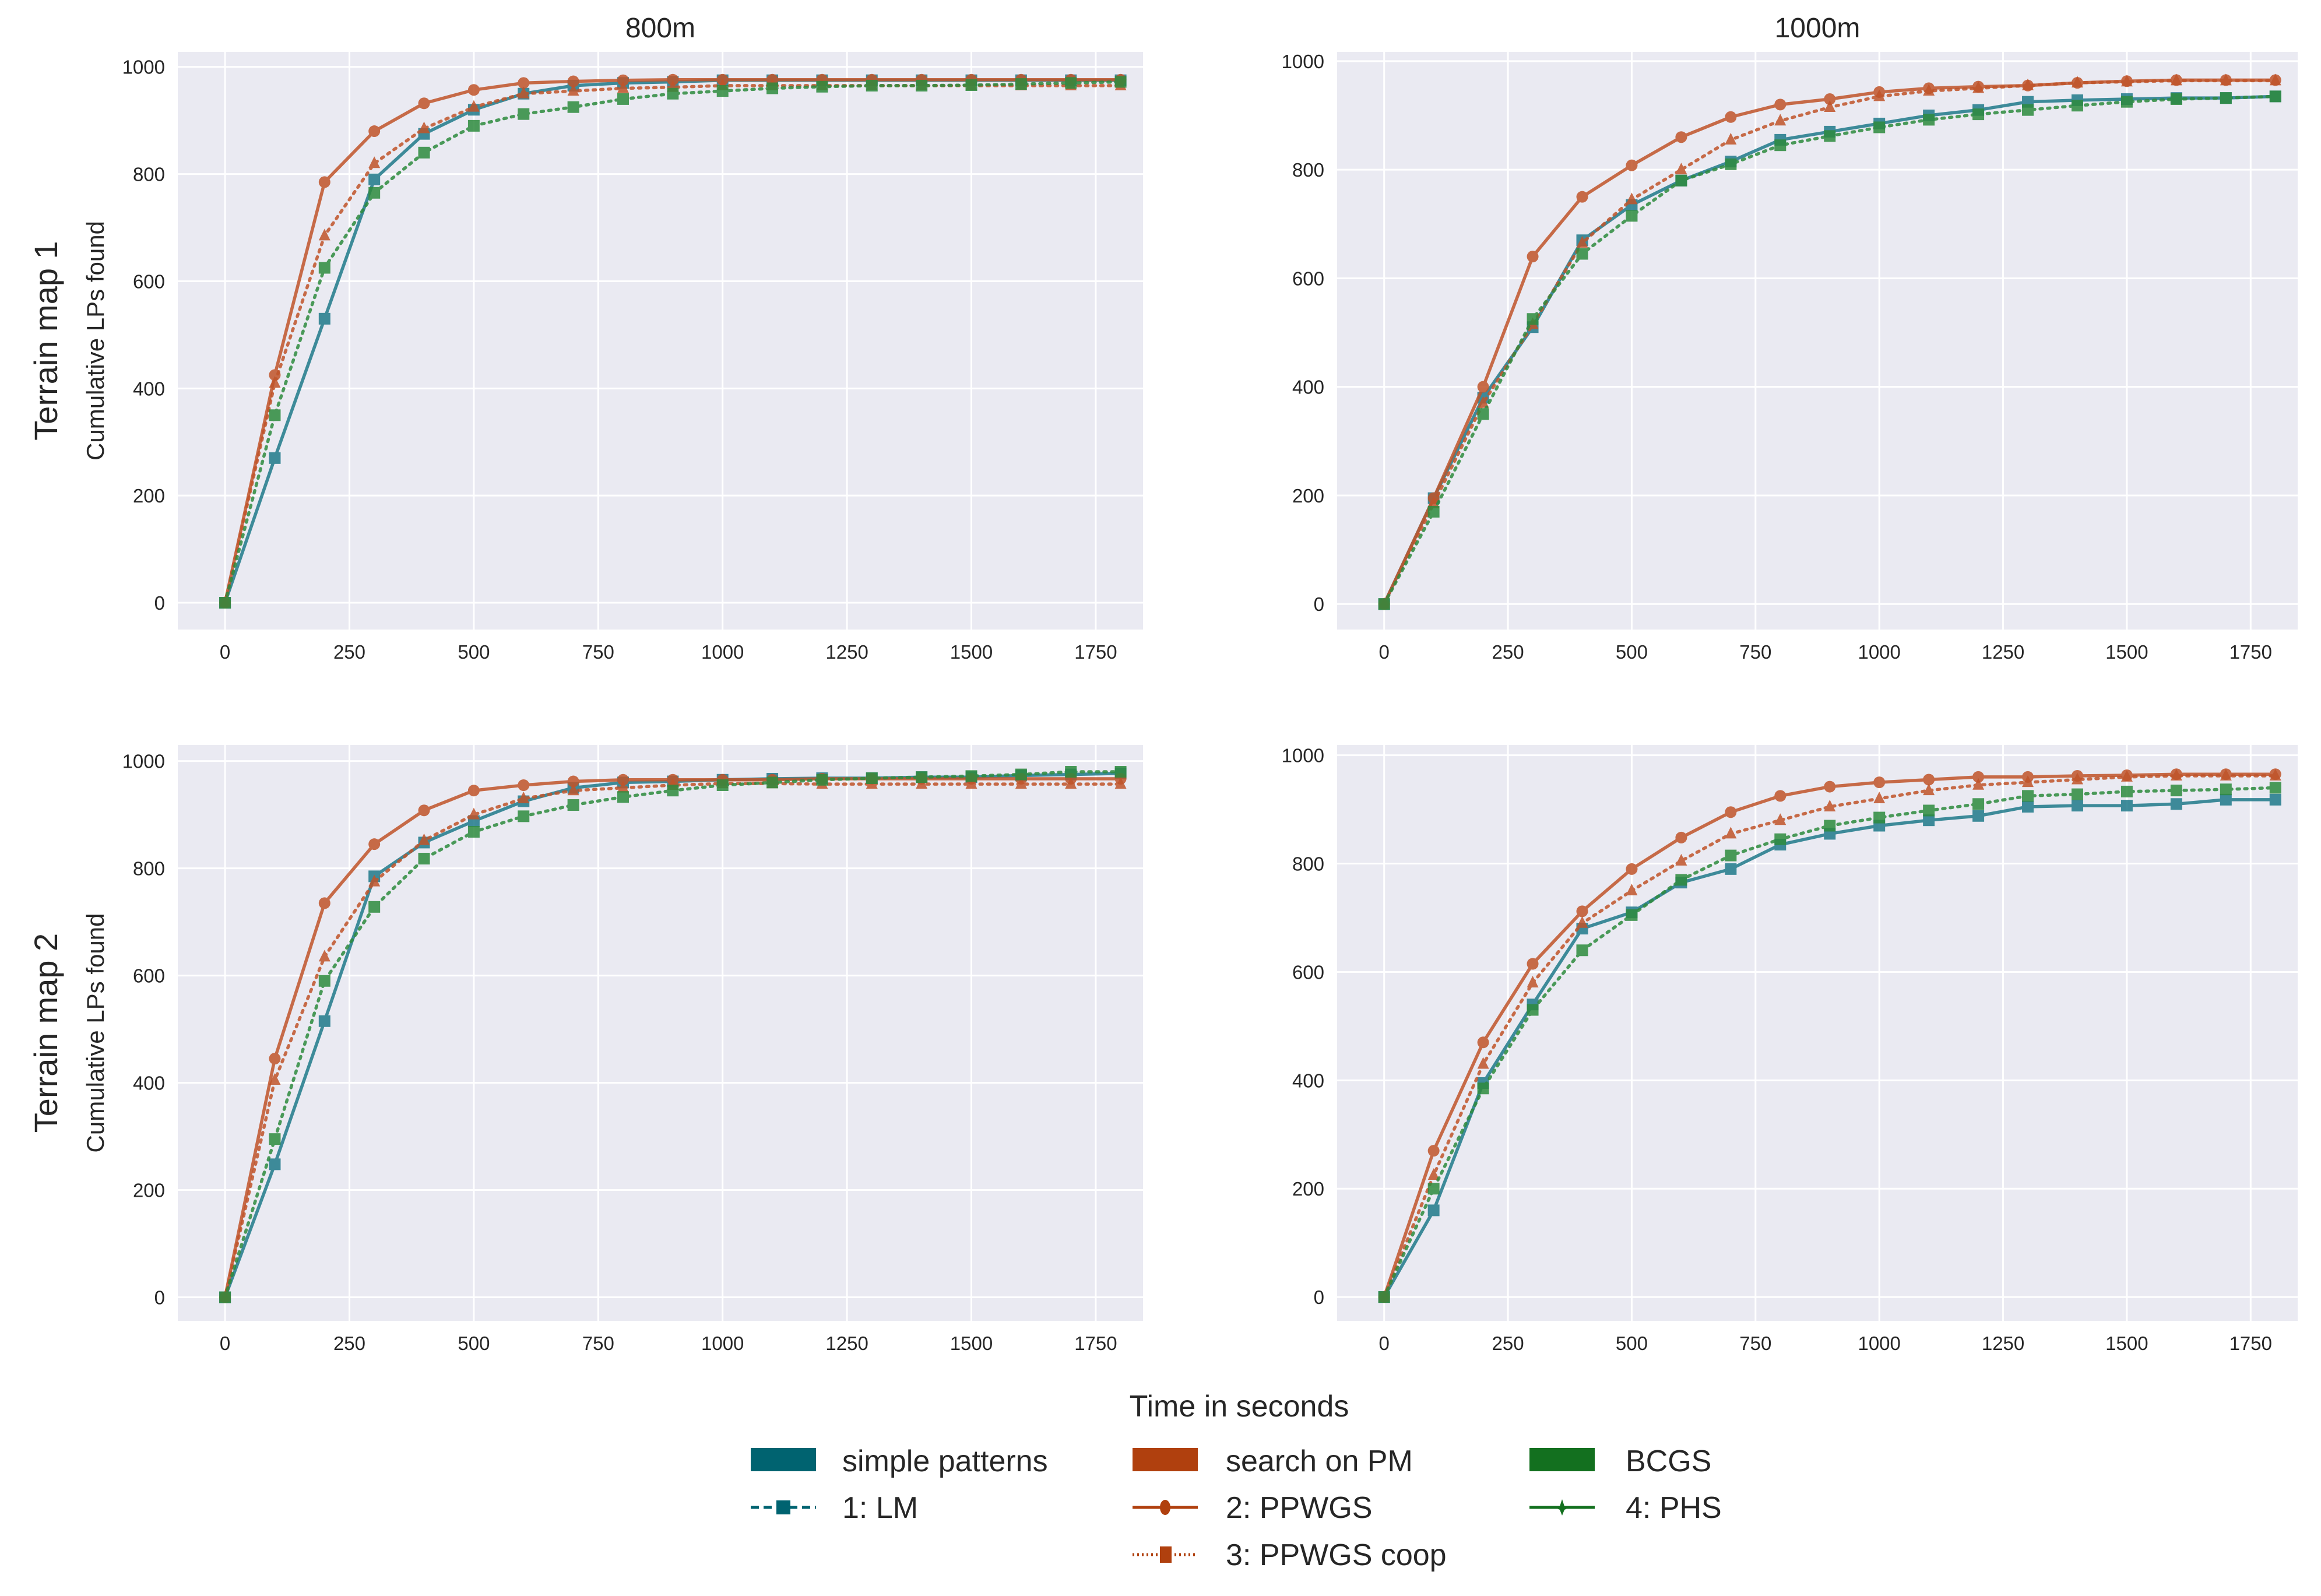 This screenshot has width=2321, height=1596. I want to click on y-tick-label: 400, so click(1308, 1080).